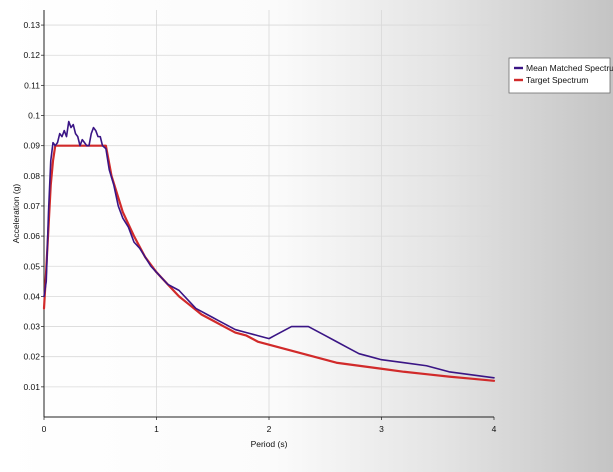  Describe the element at coordinates (34, 116) in the screenshot. I see `y-tick-label: 0.1` at that location.